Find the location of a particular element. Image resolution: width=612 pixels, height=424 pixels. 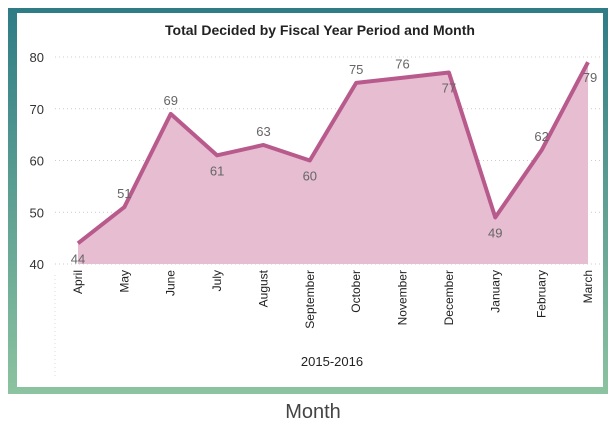

x-tick-label: June is located at coordinates (171, 283).